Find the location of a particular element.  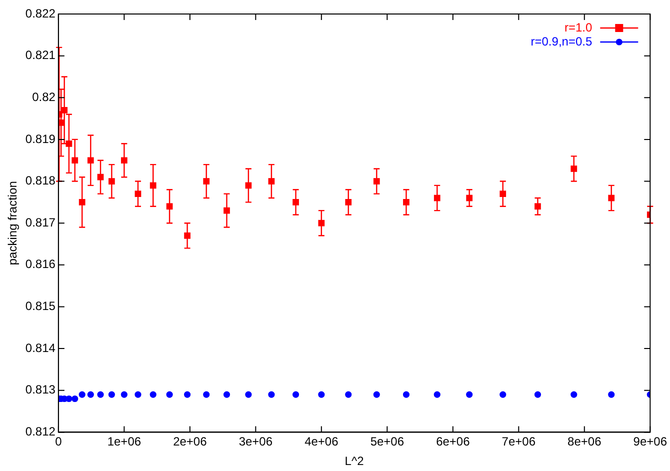

x-tick-label: 6e+06 is located at coordinates (453, 441).